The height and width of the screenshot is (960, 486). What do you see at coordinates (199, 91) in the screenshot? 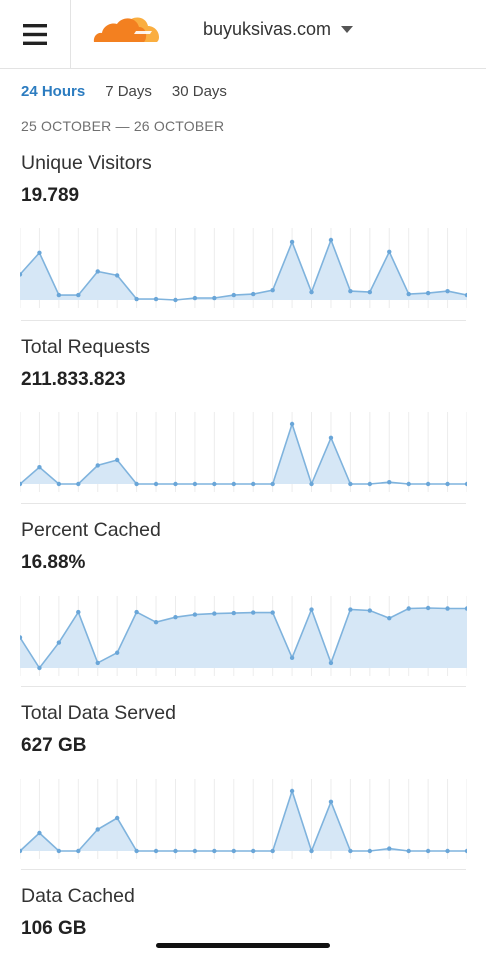
I see `tab-30-days: 30 Days` at bounding box center [199, 91].